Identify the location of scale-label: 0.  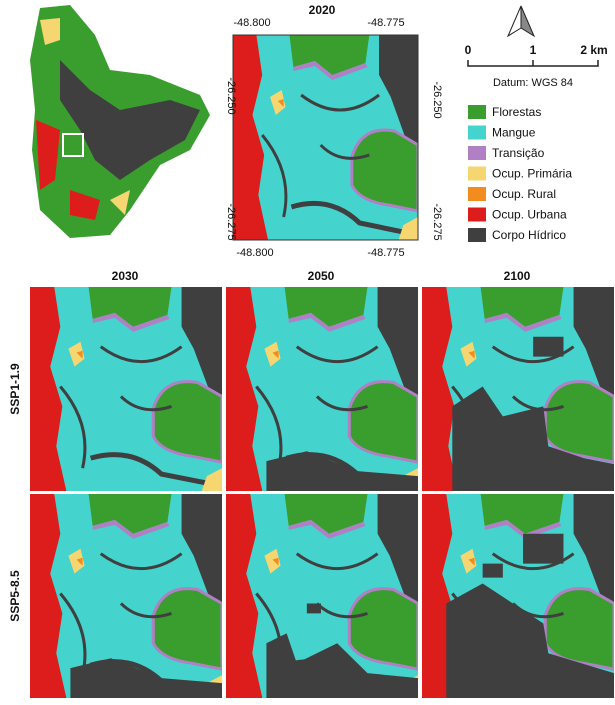
(468, 50).